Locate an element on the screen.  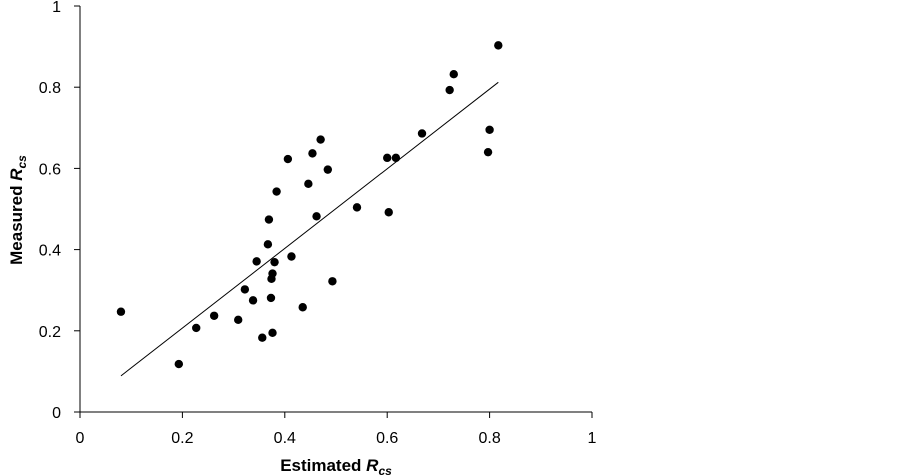
y-tick-label: 0.8 is located at coordinates (50, 88).